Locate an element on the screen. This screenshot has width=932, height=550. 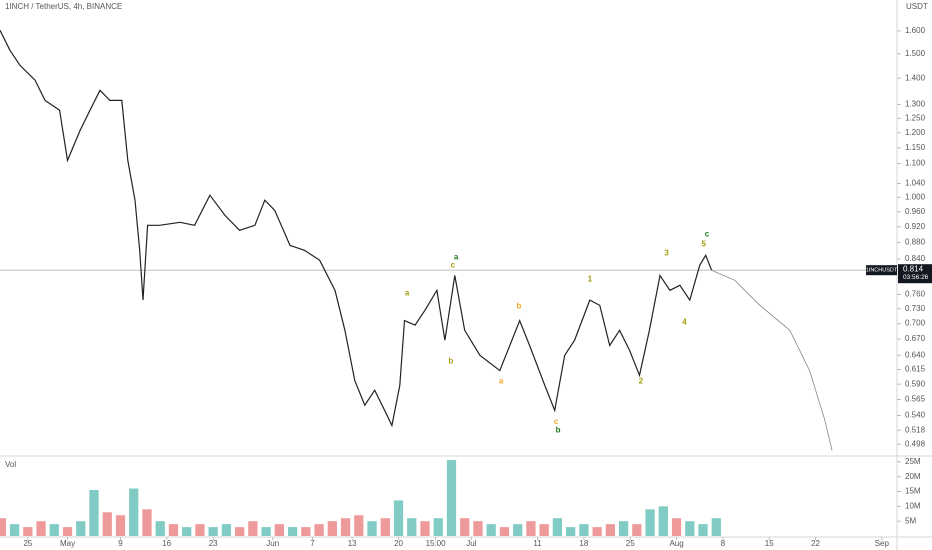
y-tick-label: 1.150 is located at coordinates (915, 147).